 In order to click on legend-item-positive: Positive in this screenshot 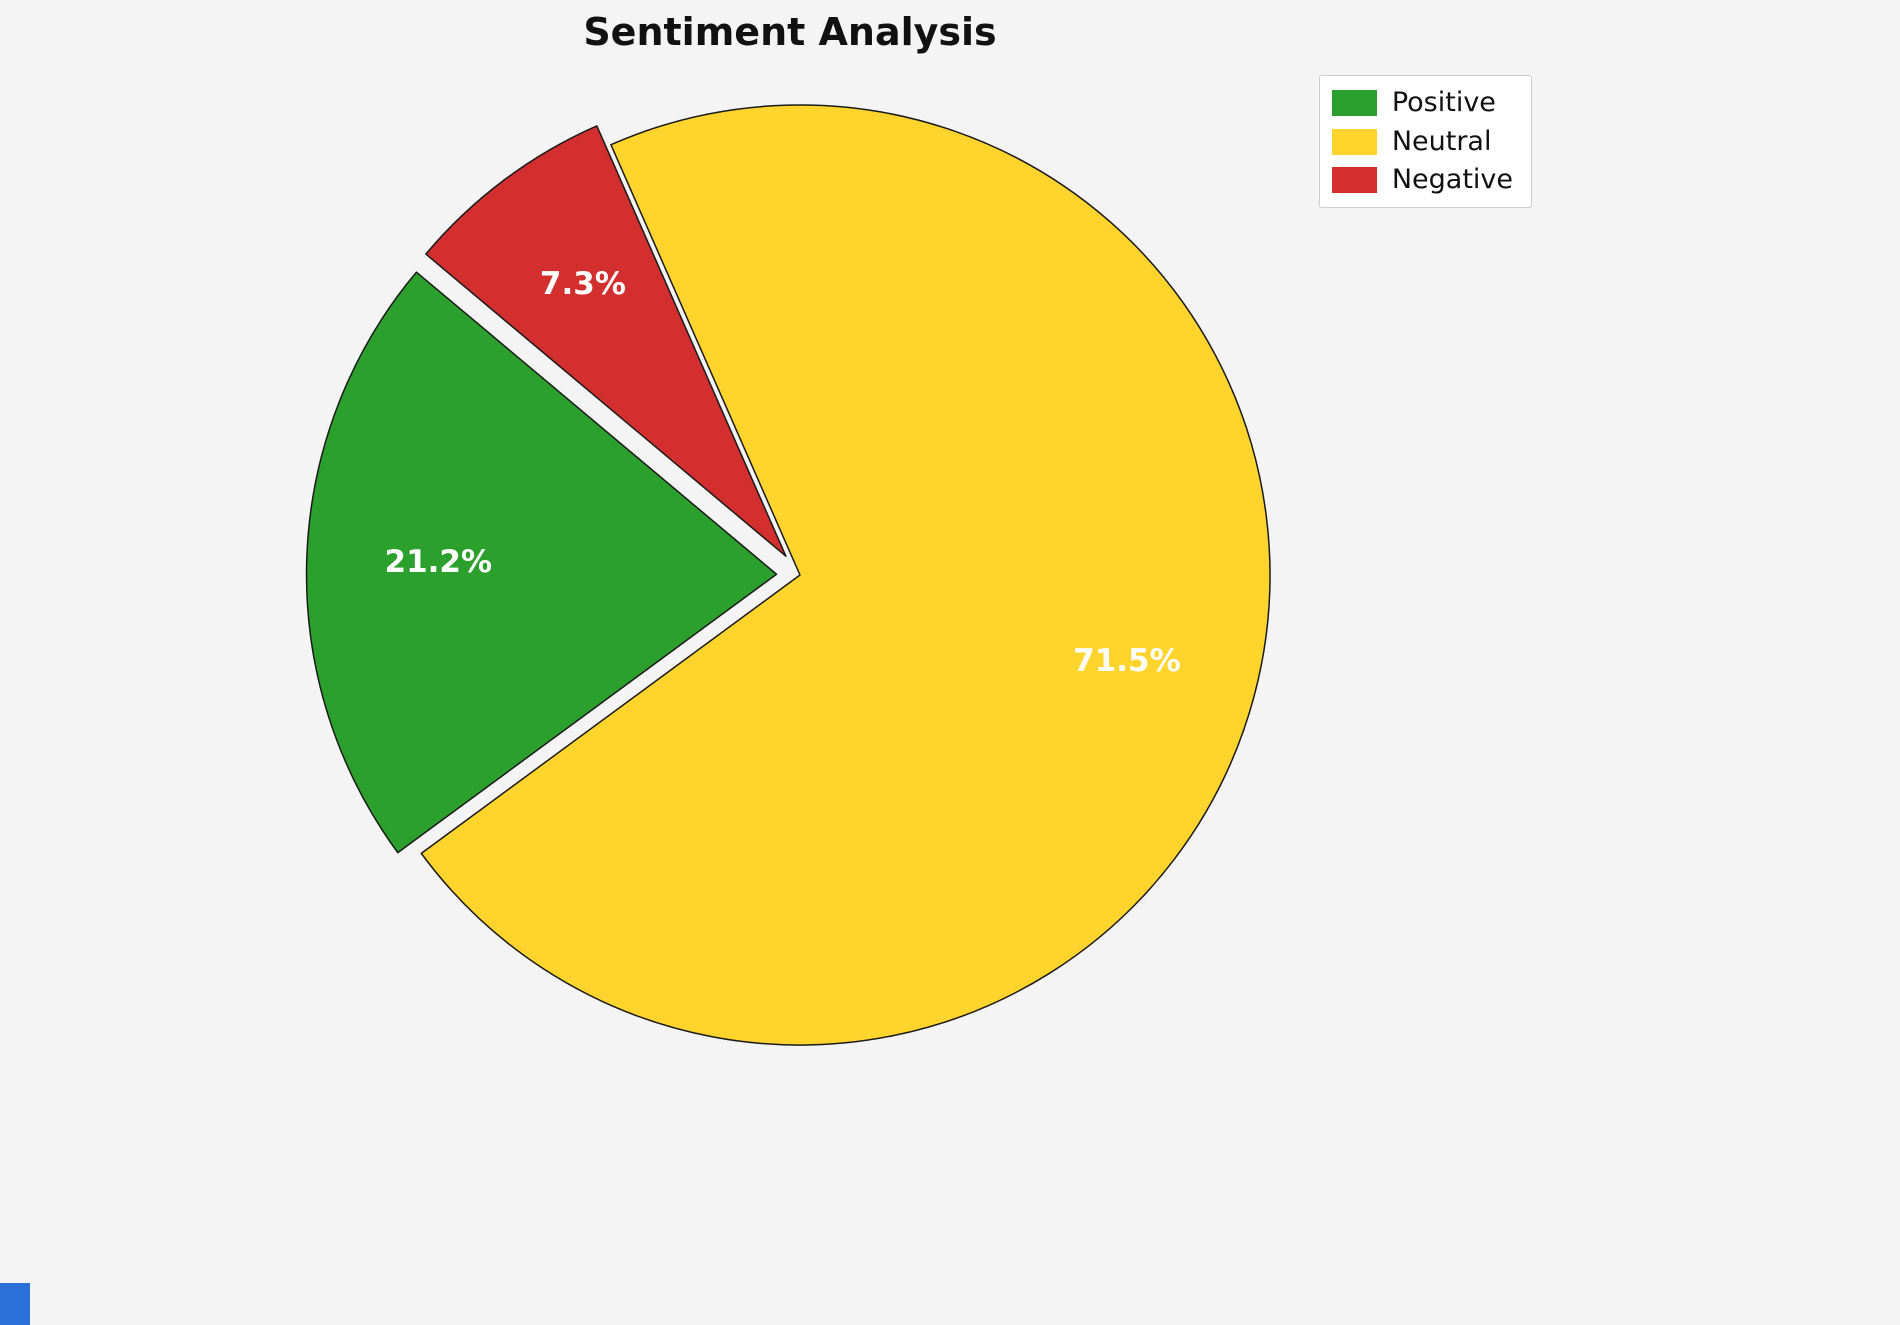, I will do `click(1422, 102)`.